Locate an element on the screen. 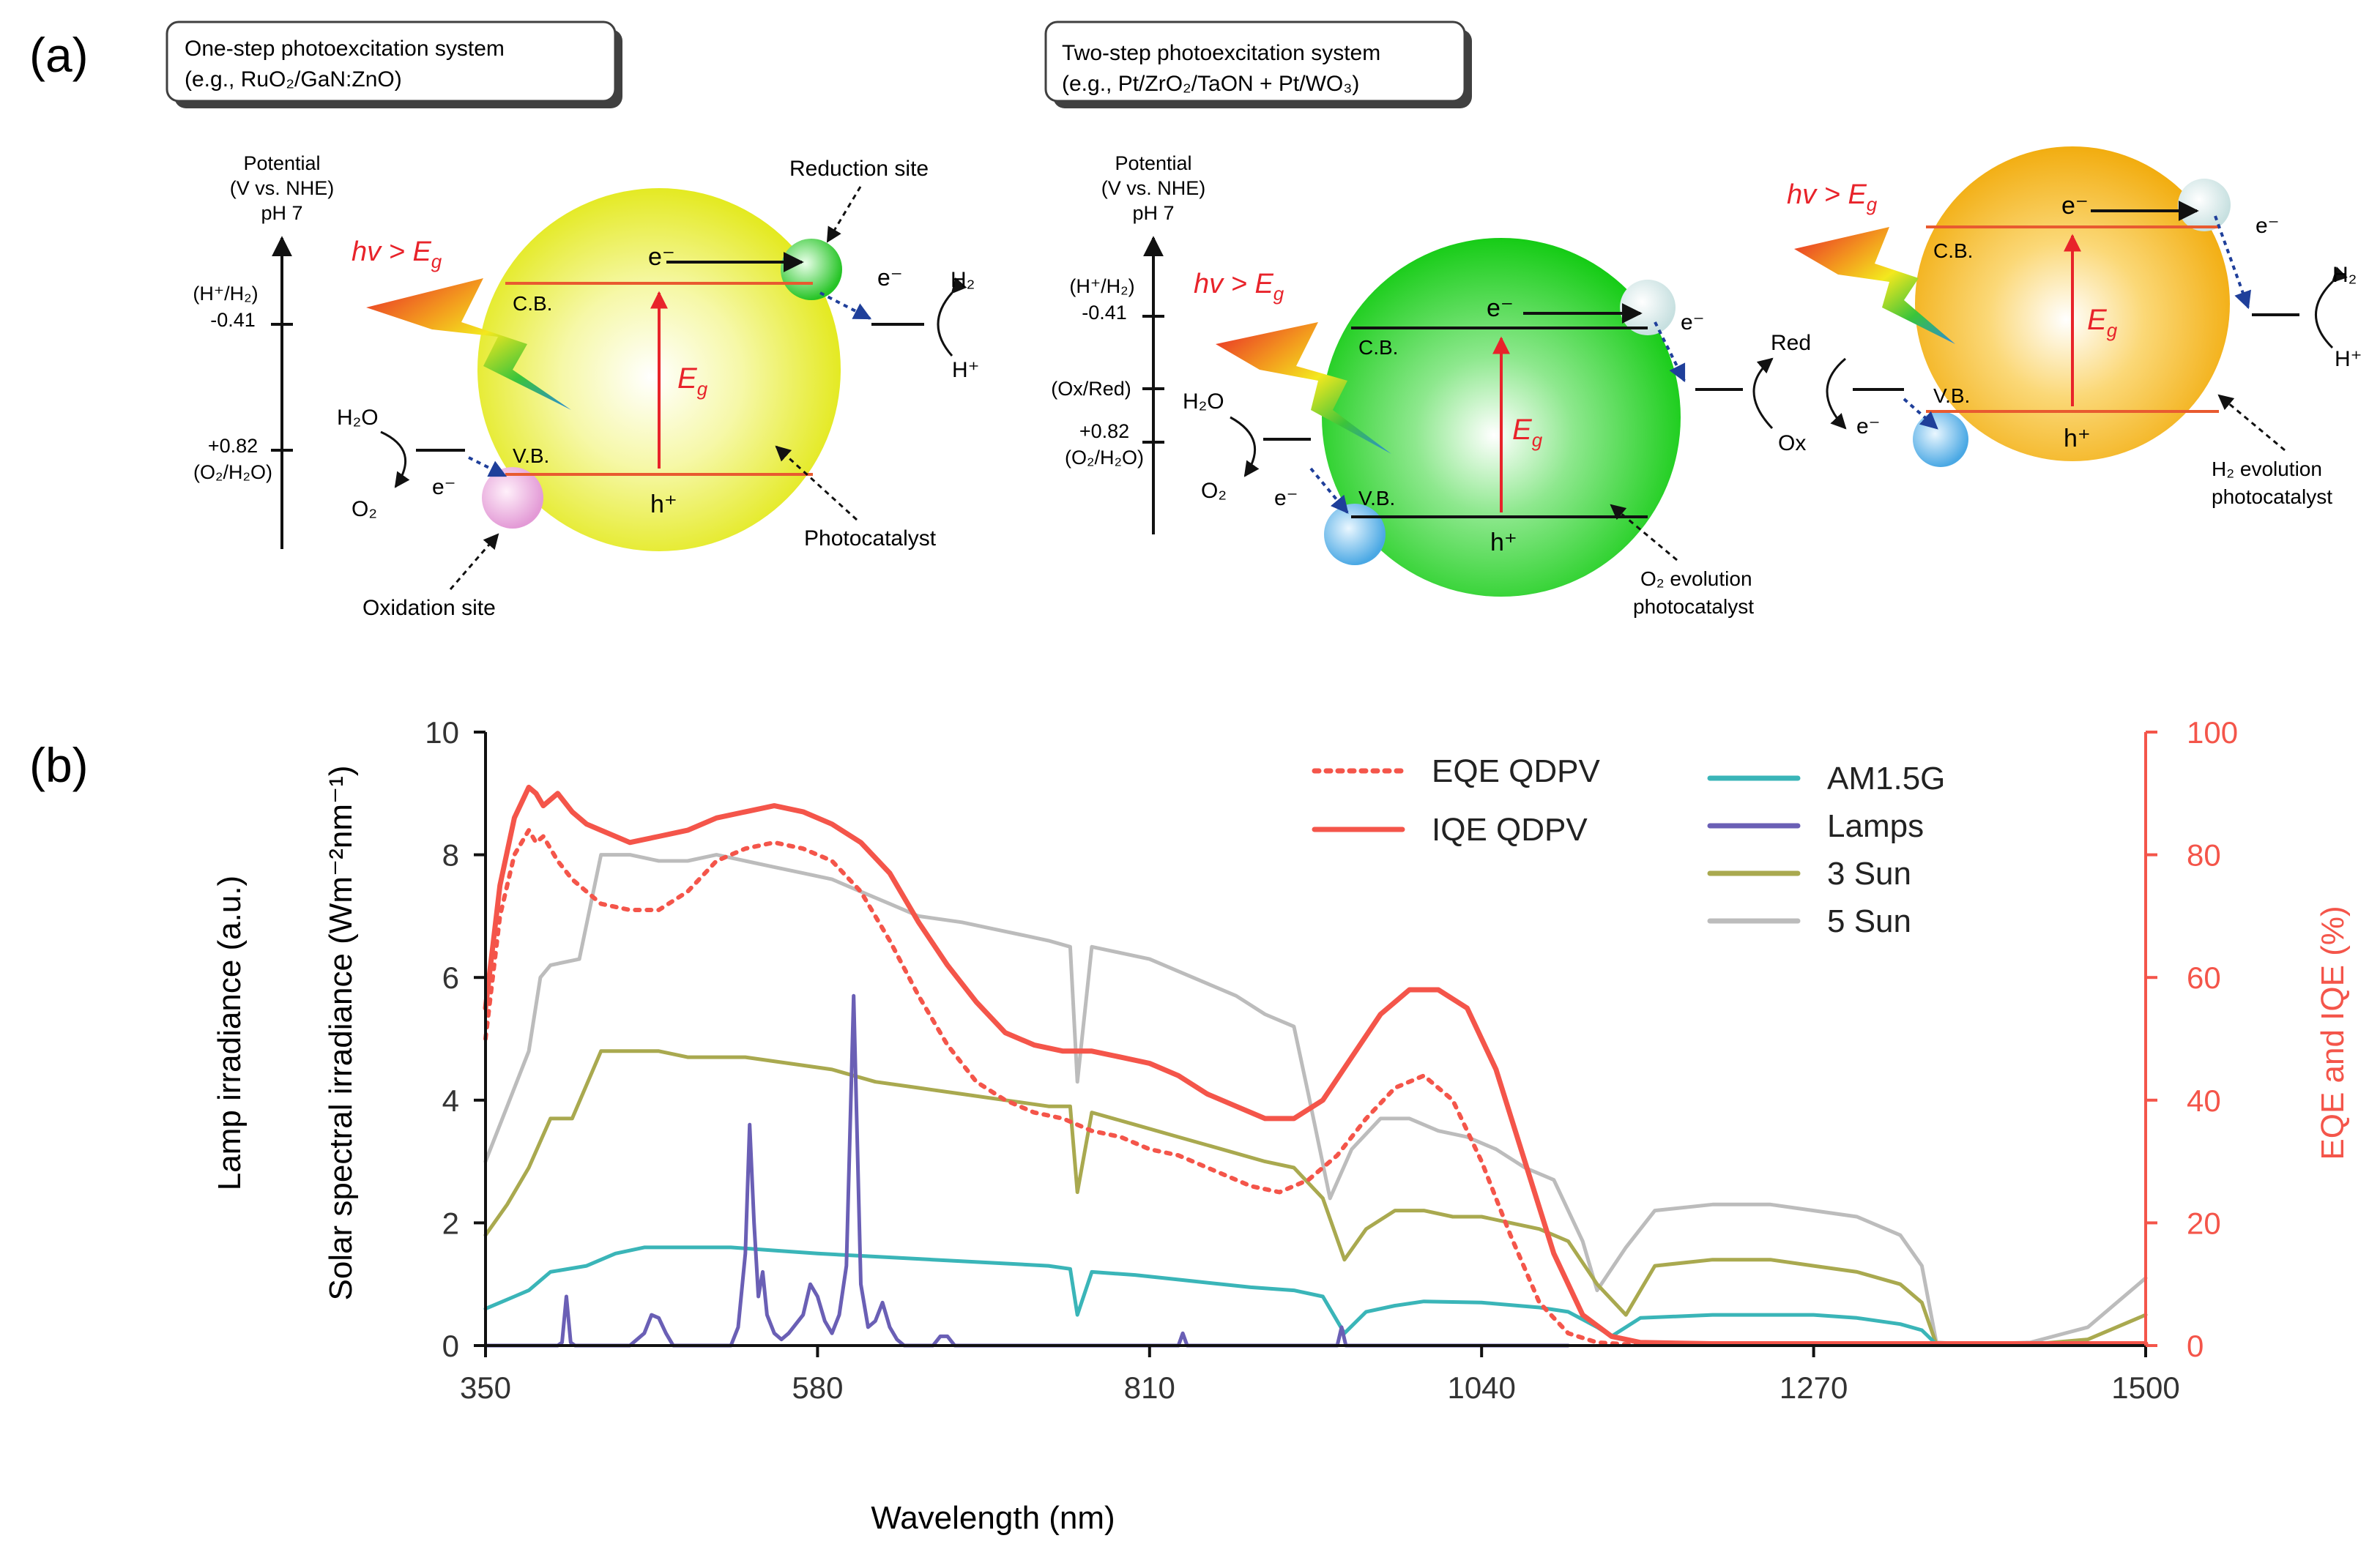 The width and height of the screenshot is (2380, 1552). x-tick-label: 350 is located at coordinates (485, 1387).